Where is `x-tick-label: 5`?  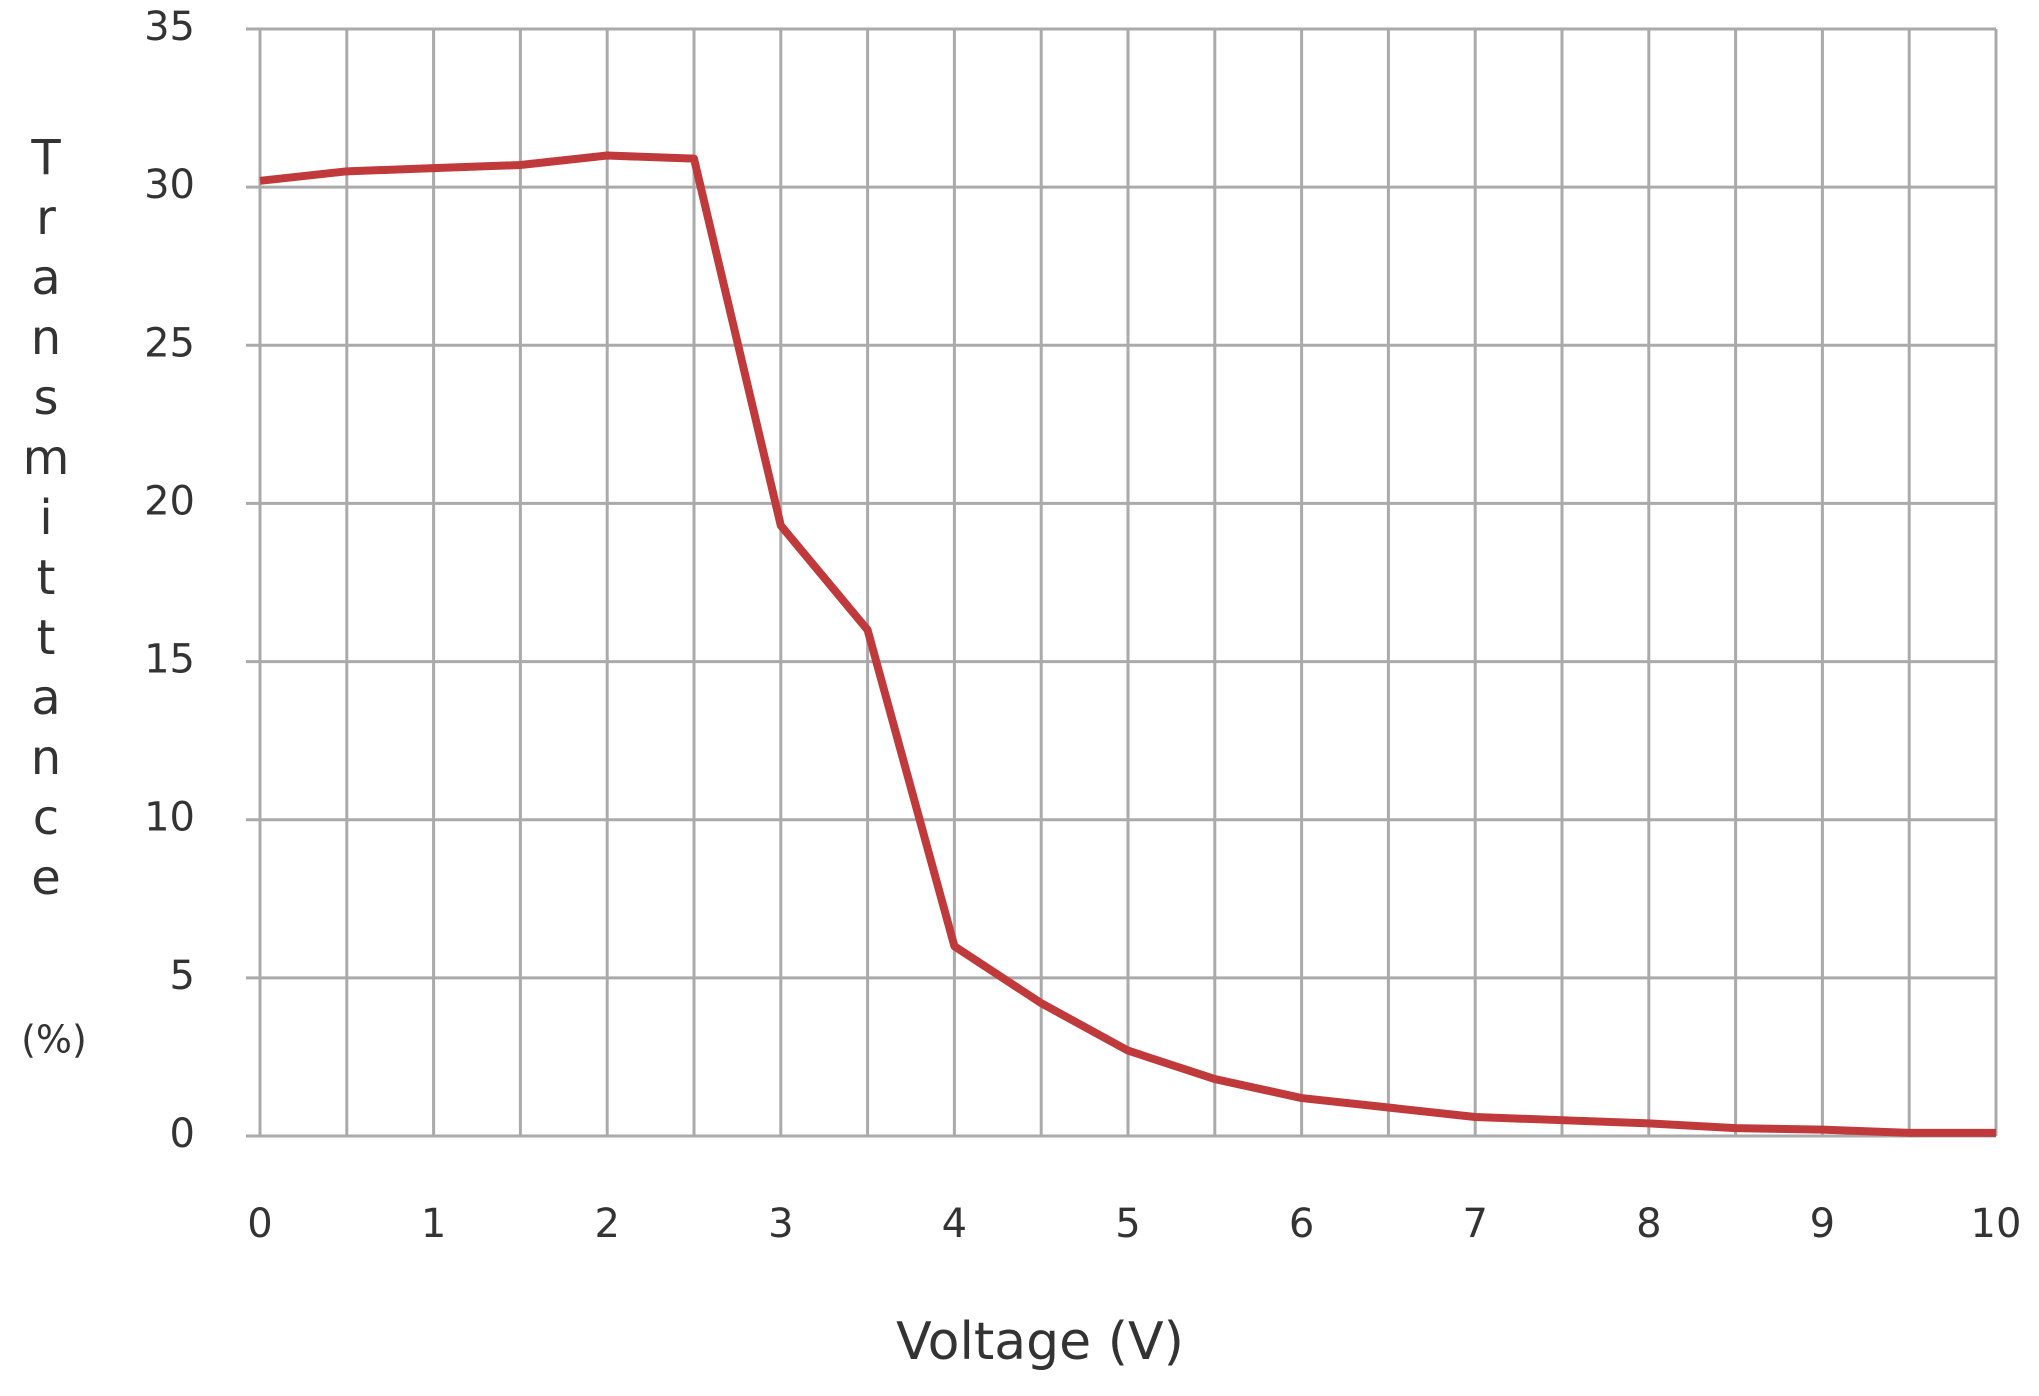 x-tick-label: 5 is located at coordinates (1127, 1224).